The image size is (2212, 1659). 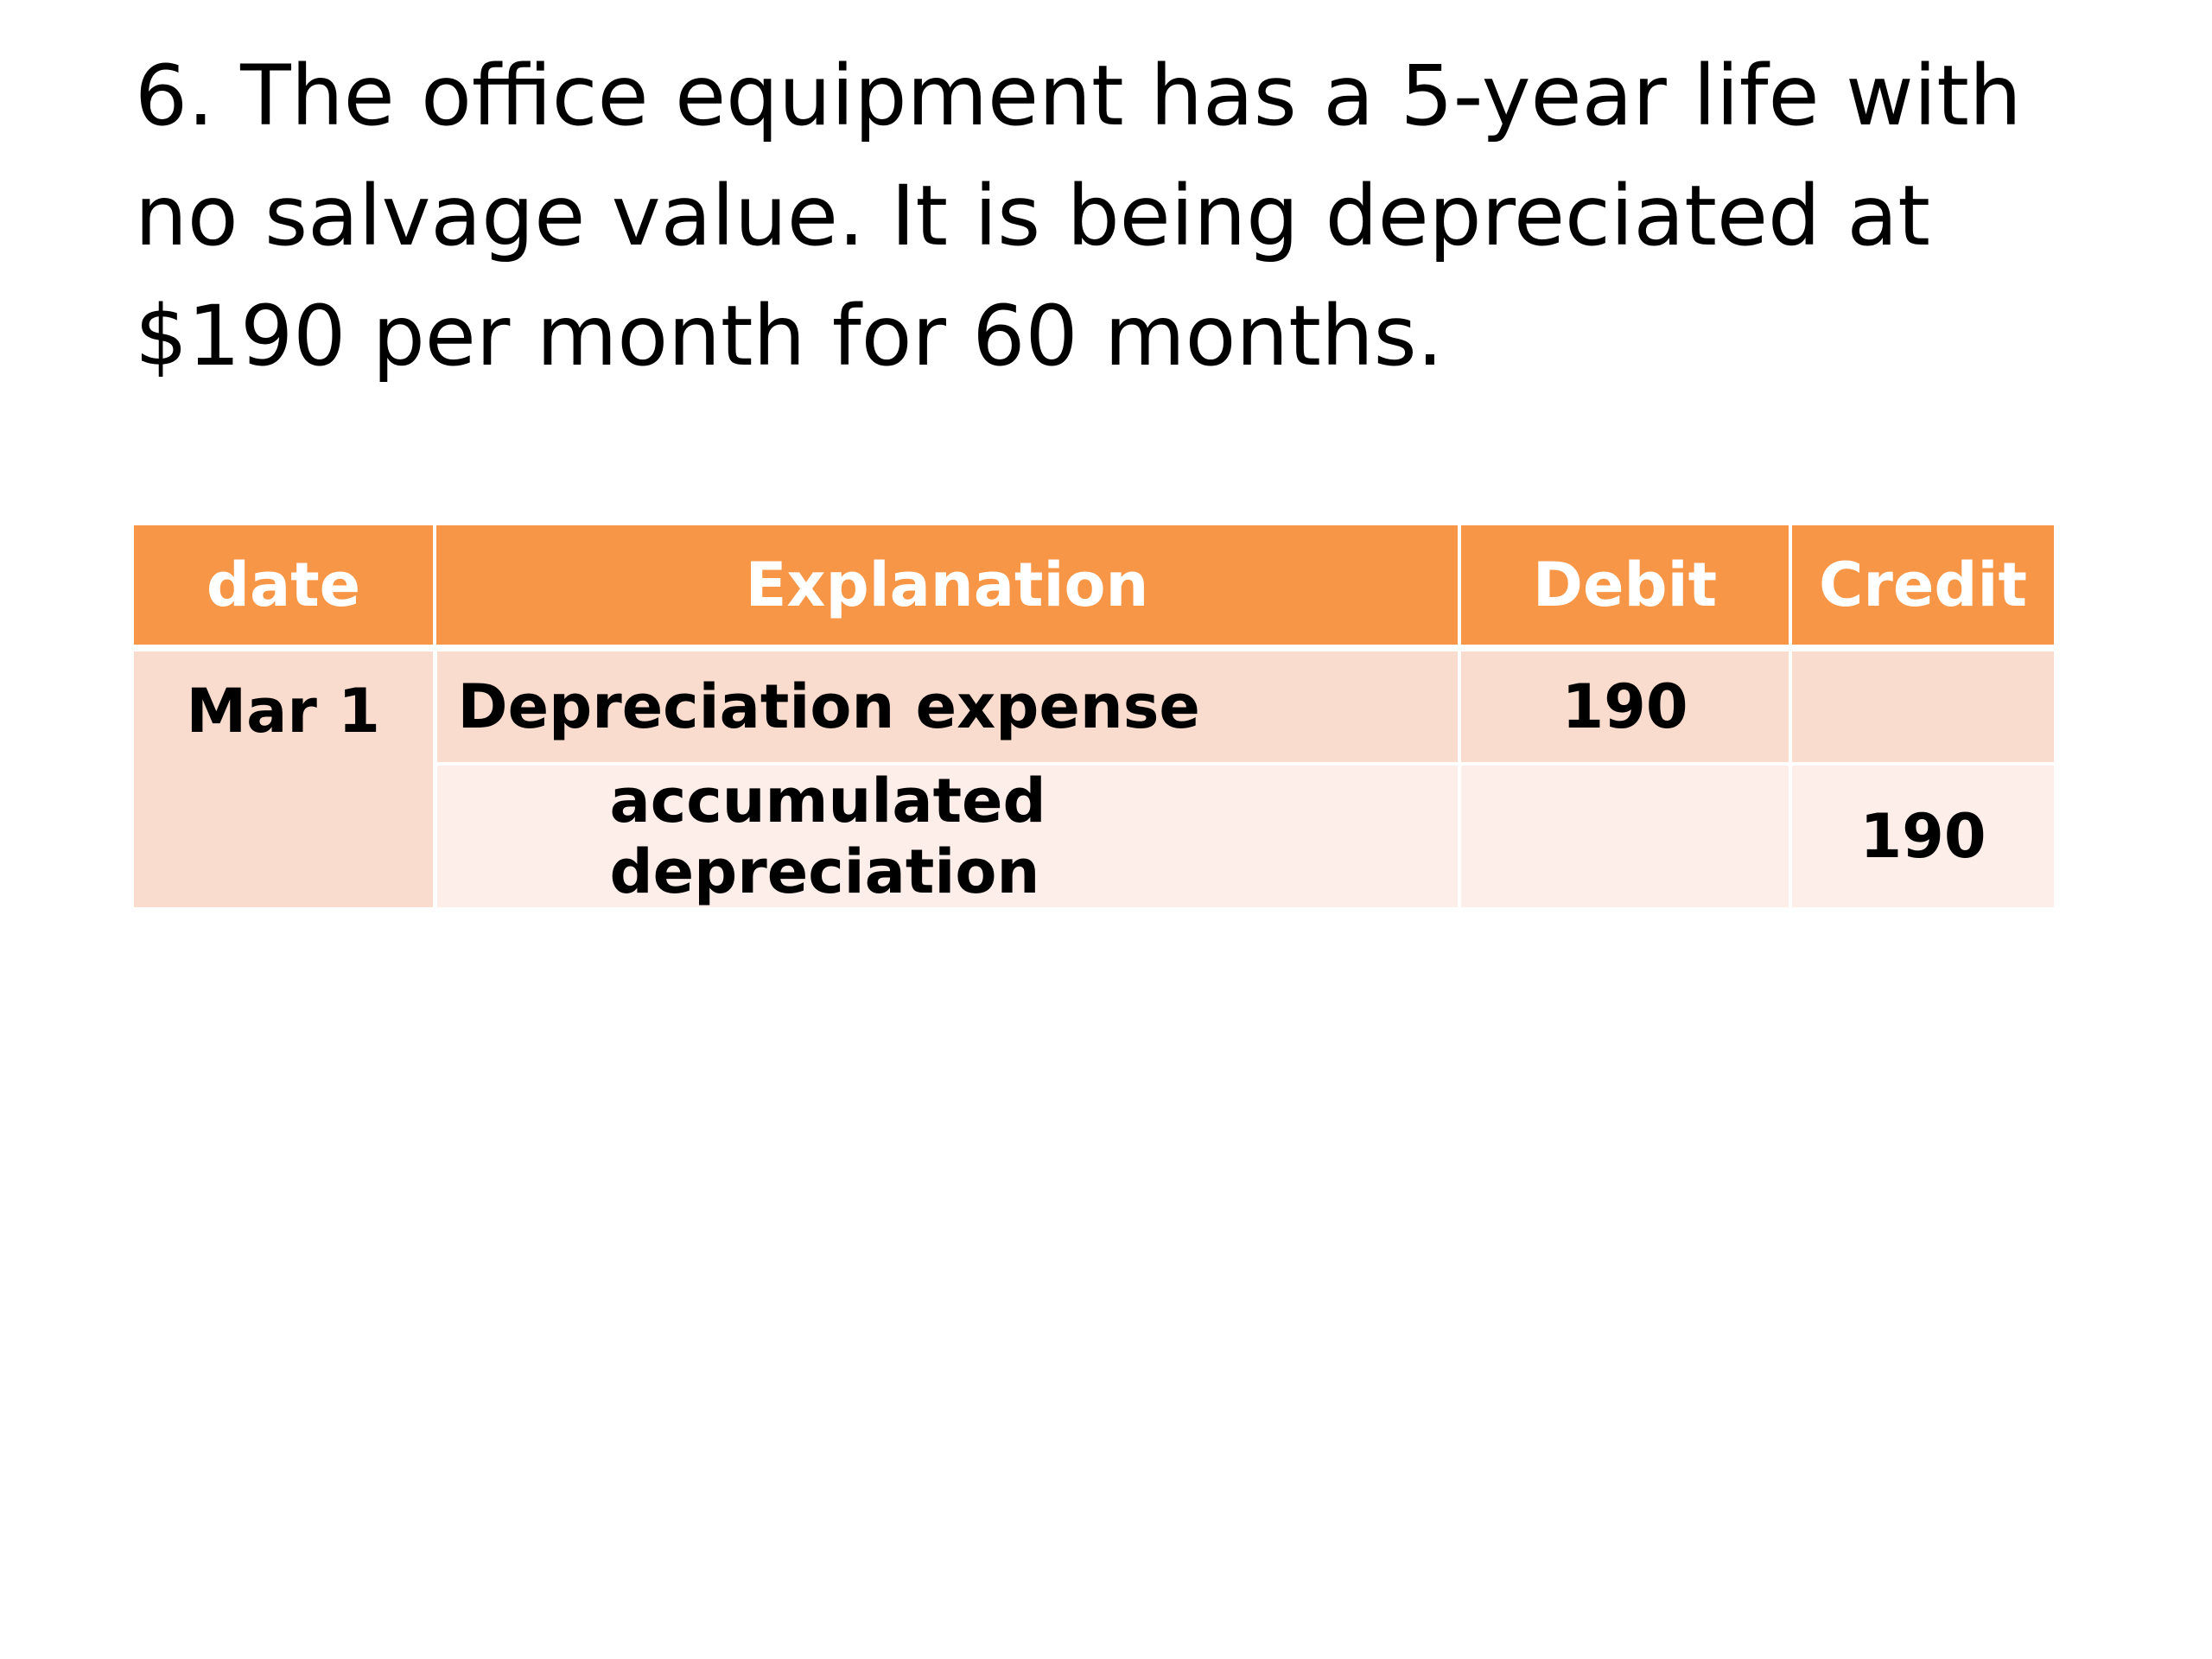 I want to click on debit-cell, so click(x=1625, y=836).